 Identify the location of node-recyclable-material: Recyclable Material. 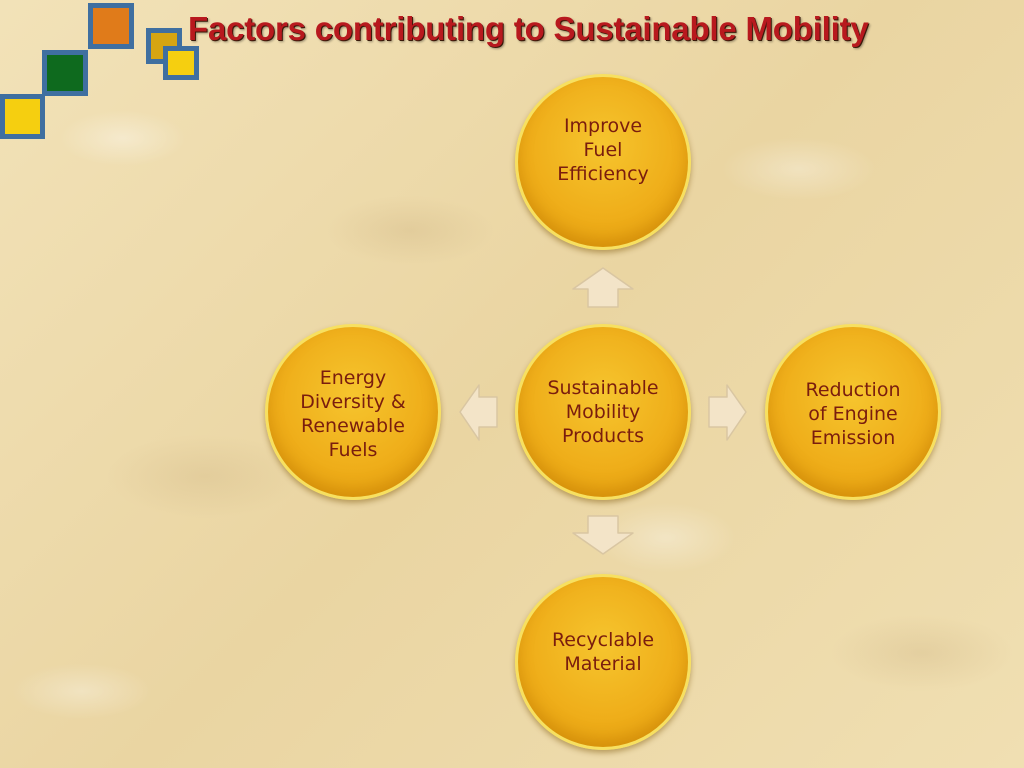
(603, 662).